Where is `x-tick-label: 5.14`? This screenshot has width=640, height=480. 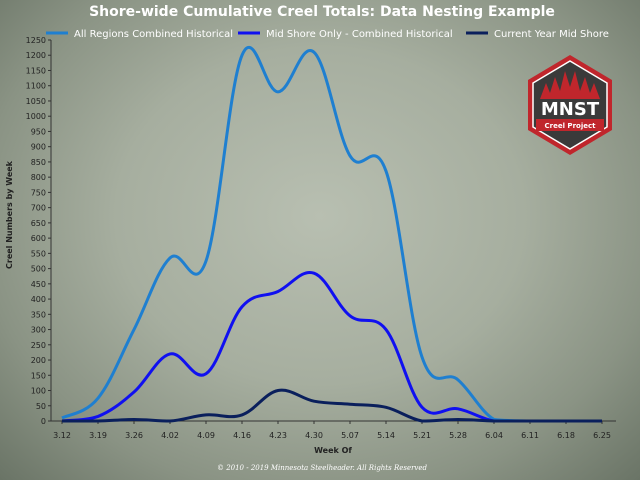
x-tick-label: 5.14 is located at coordinates (386, 435).